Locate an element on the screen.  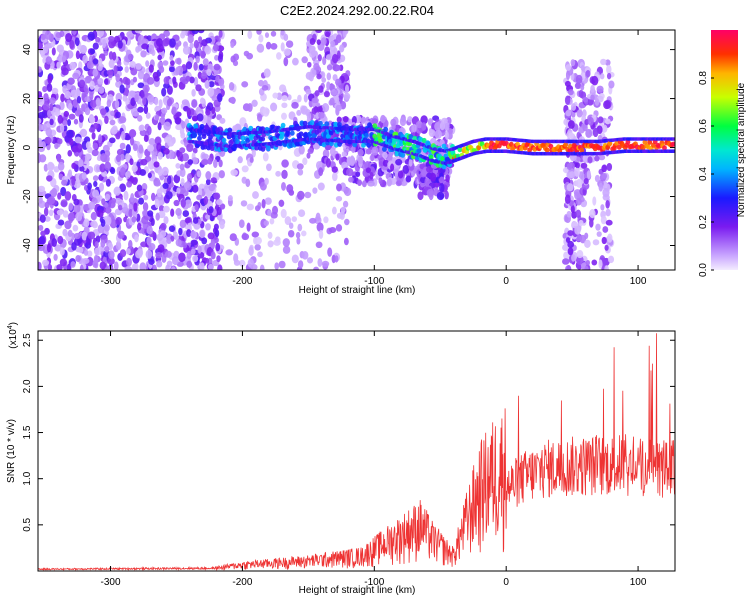
snr-x-tick-label: -300 is located at coordinates (111, 582).